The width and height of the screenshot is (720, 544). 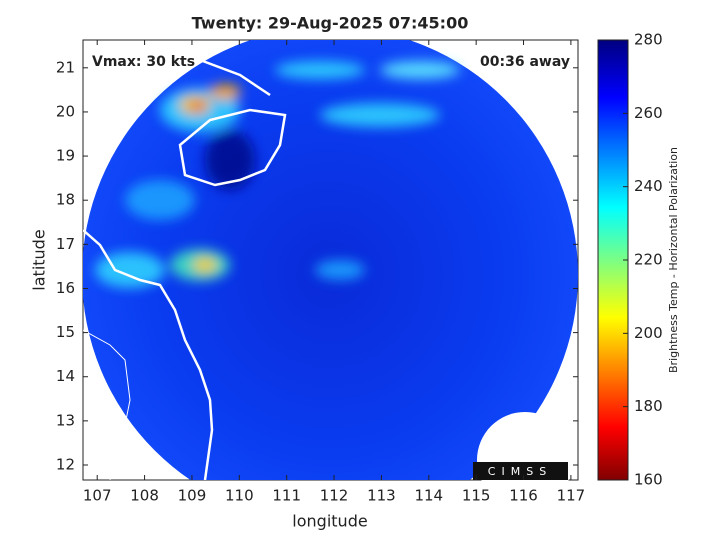 What do you see at coordinates (648, 186) in the screenshot?
I see `colorbar-tick-label: 240` at bounding box center [648, 186].